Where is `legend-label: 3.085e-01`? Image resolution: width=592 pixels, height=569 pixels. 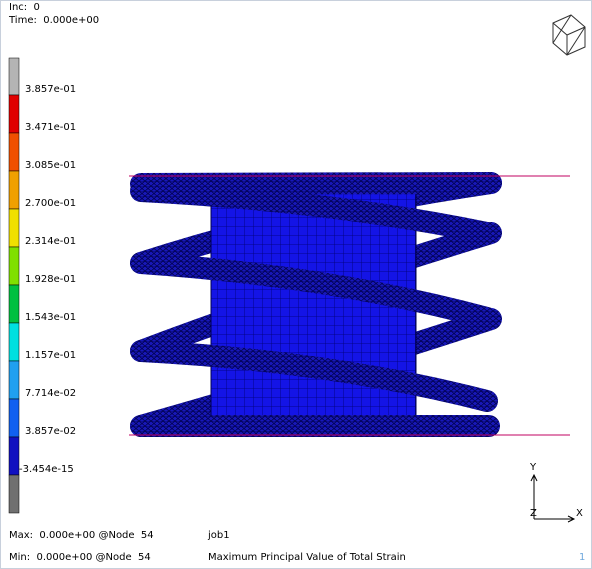
legend-label: 3.085e-01 is located at coordinates (51, 165).